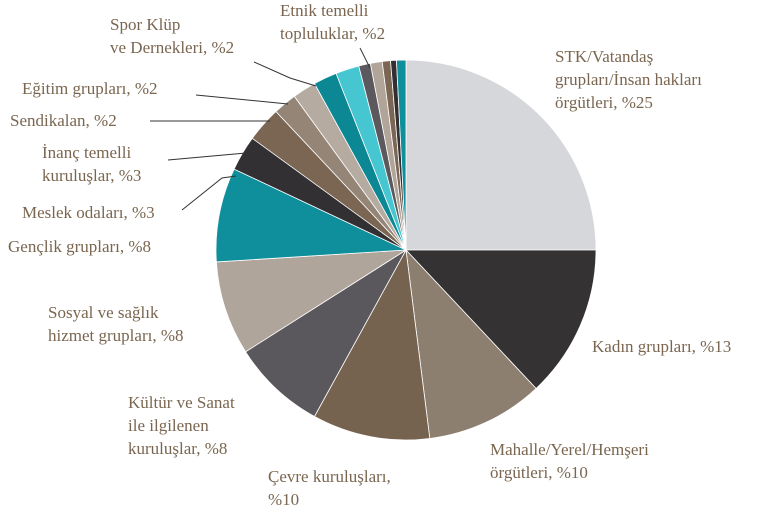 The width and height of the screenshot is (760, 512). What do you see at coordinates (88, 212) in the screenshot?
I see `slice-label: Meslek odaları, %3` at bounding box center [88, 212].